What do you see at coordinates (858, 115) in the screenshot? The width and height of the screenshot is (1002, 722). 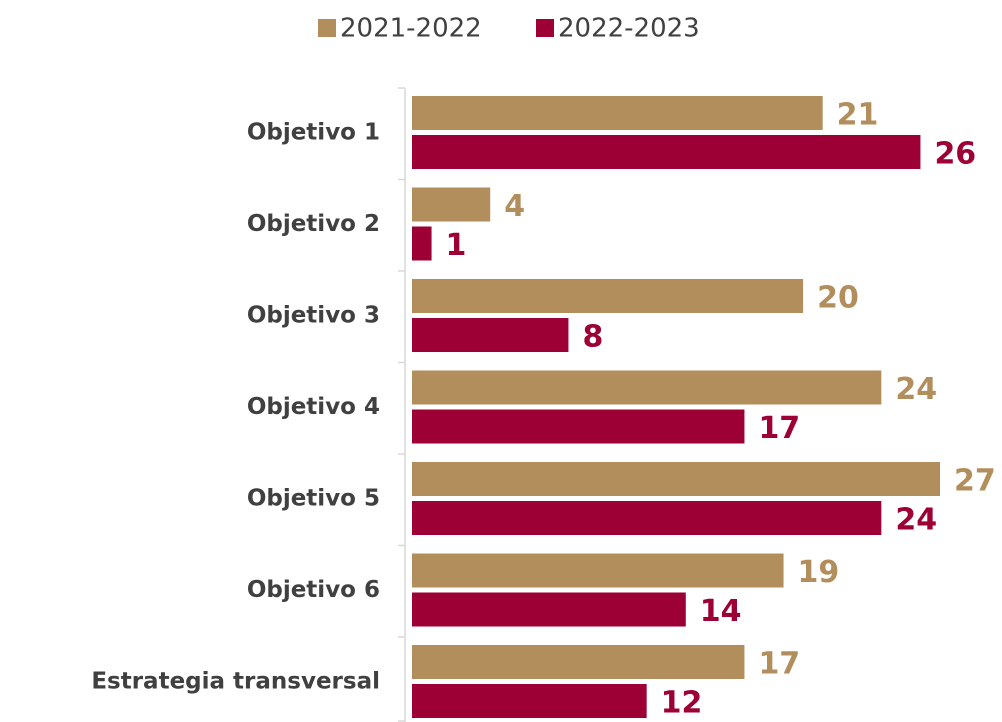 I see `value-label: 21` at bounding box center [858, 115].